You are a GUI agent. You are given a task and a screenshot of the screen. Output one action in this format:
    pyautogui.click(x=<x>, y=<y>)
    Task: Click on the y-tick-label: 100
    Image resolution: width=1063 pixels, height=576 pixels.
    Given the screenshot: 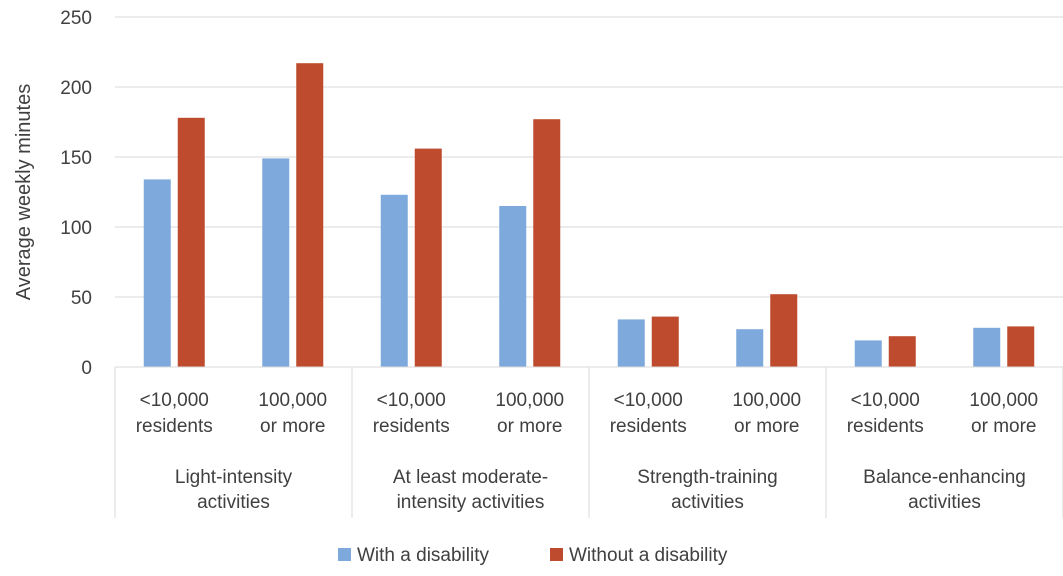 What is the action you would take?
    pyautogui.click(x=76, y=228)
    